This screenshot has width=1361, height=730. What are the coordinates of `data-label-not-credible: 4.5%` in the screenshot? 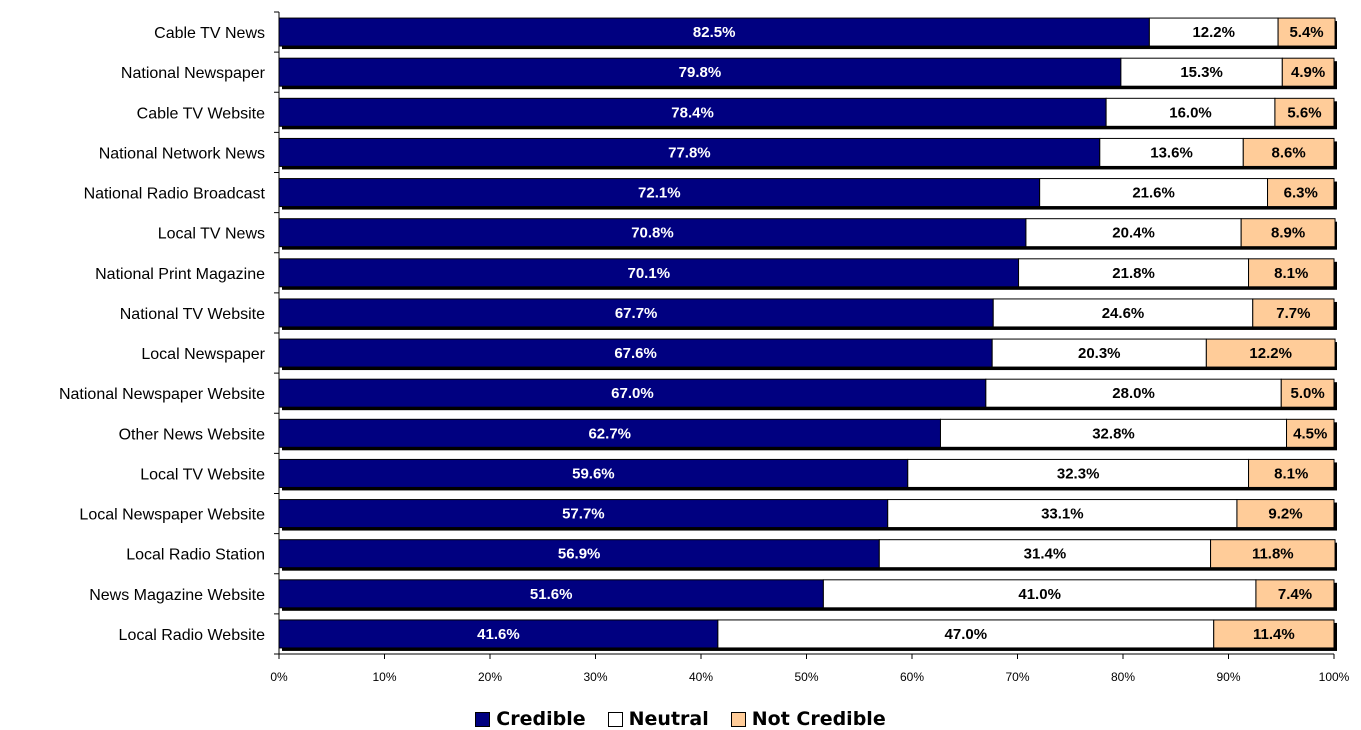 It's located at (1310, 433).